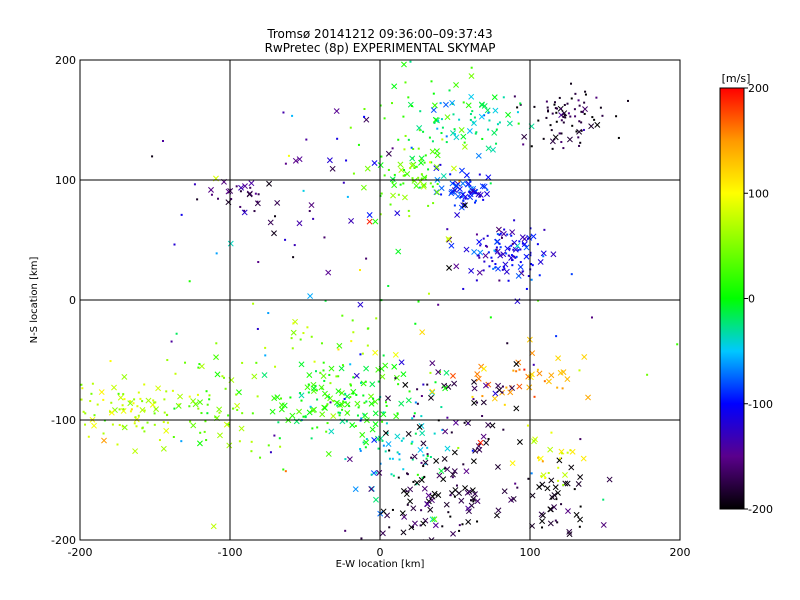 This screenshot has width=800, height=600. I want to click on colorbar-tick-label: 200, so click(758, 88).